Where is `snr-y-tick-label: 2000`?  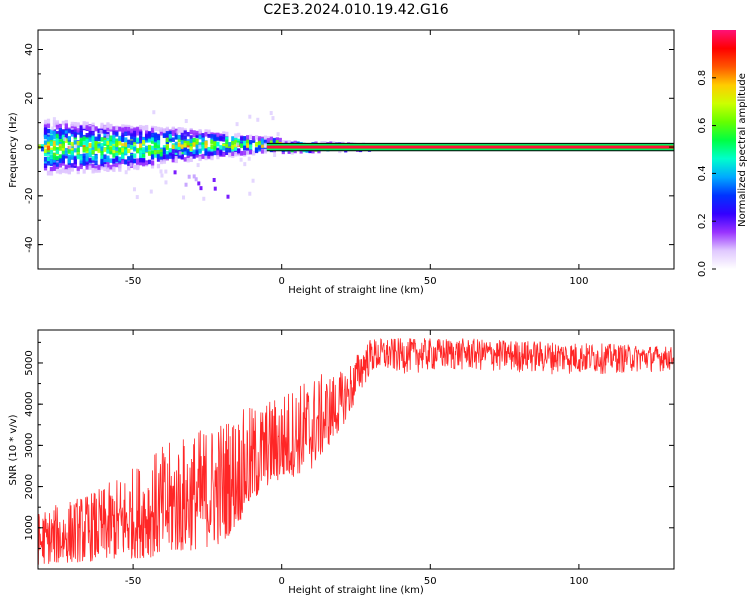
snr-y-tick-label: 2000 is located at coordinates (29, 486).